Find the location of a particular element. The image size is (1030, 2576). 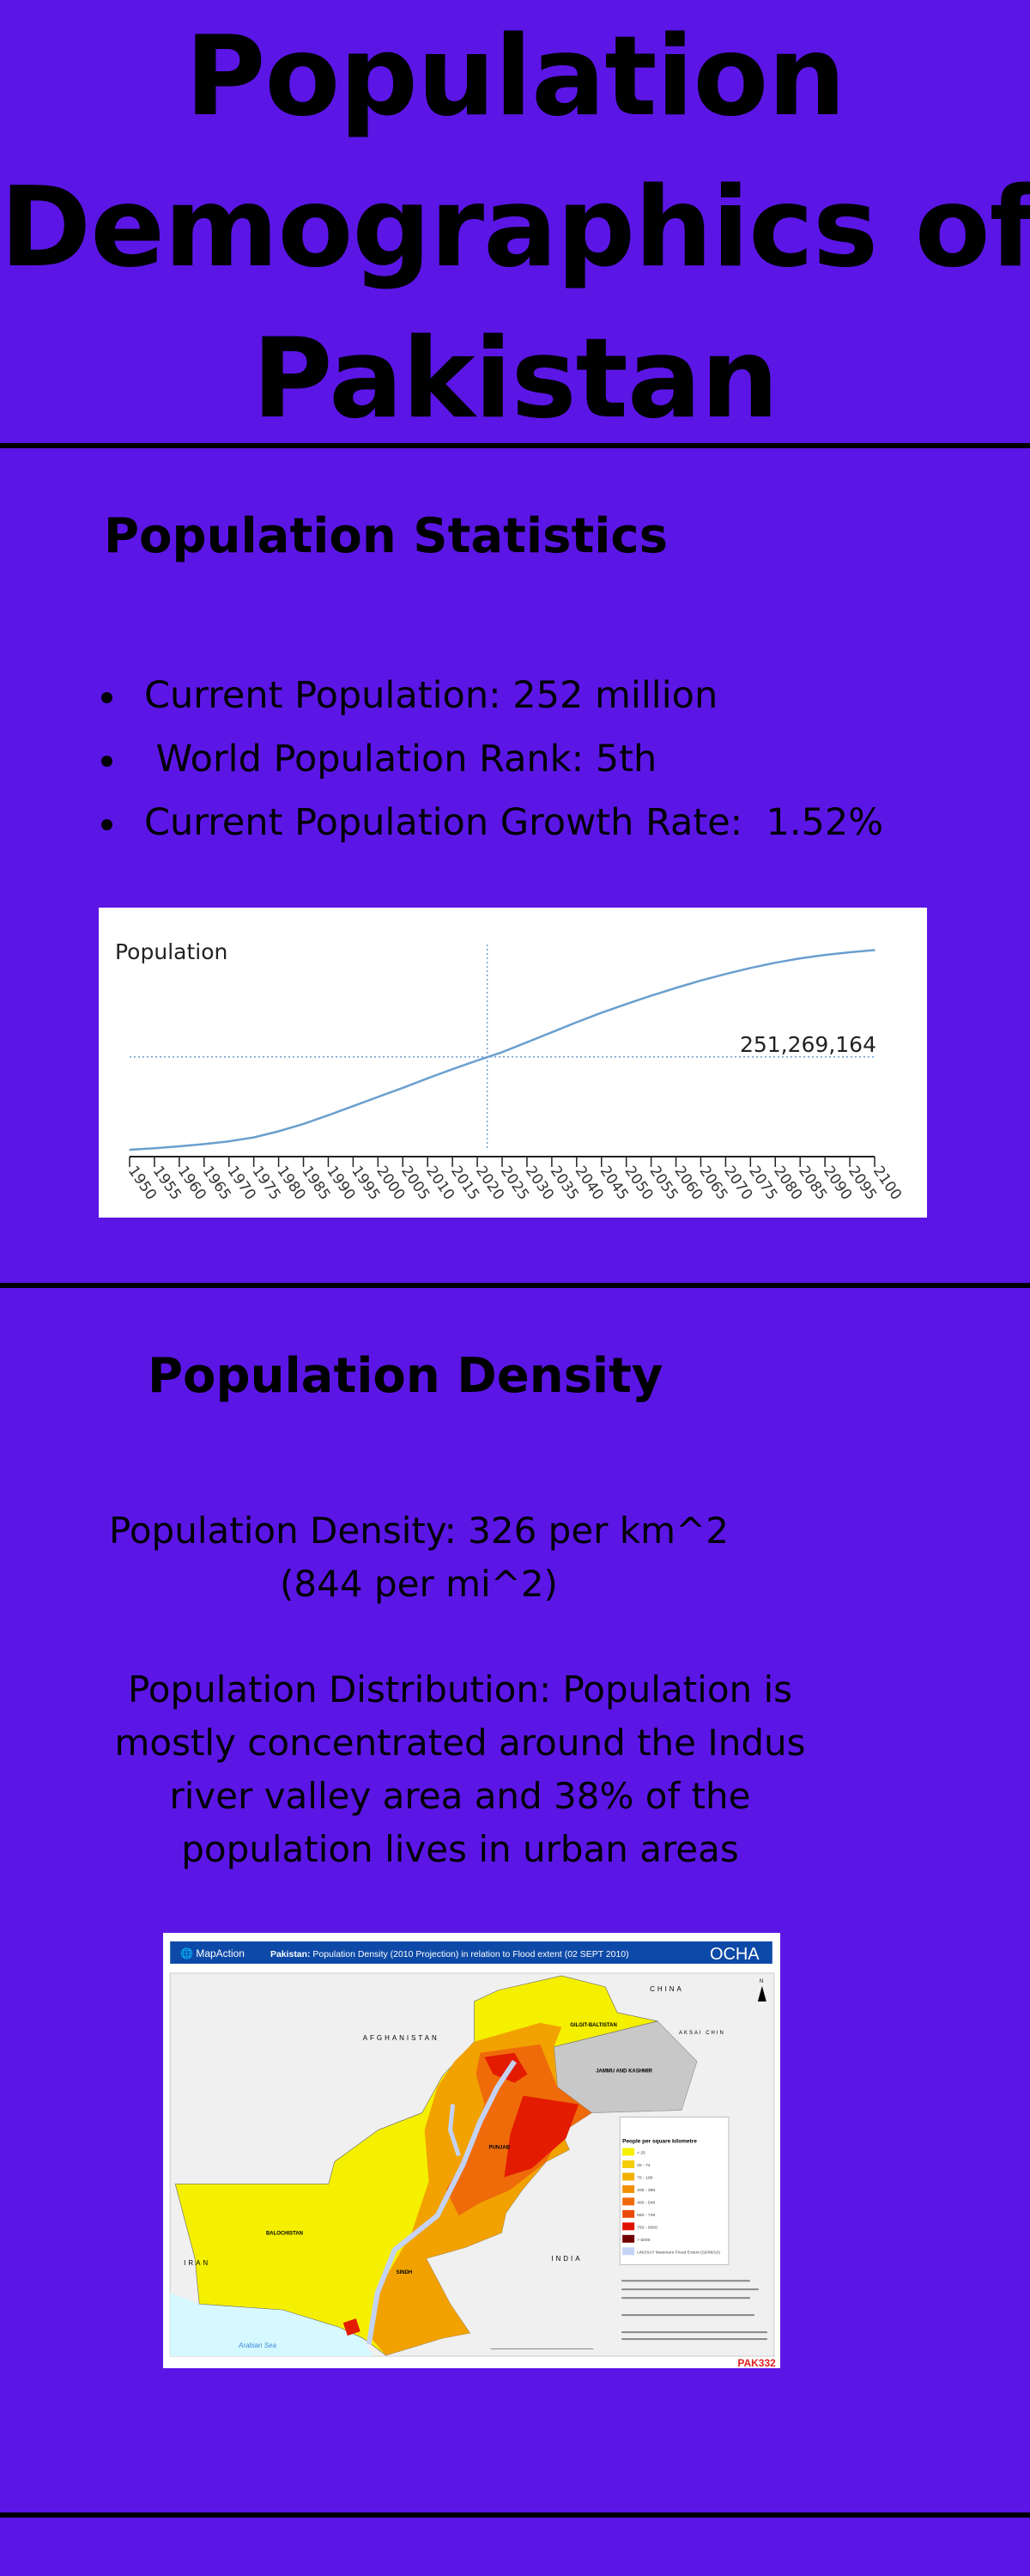

ocha-logo: OCHA is located at coordinates (735, 1954).